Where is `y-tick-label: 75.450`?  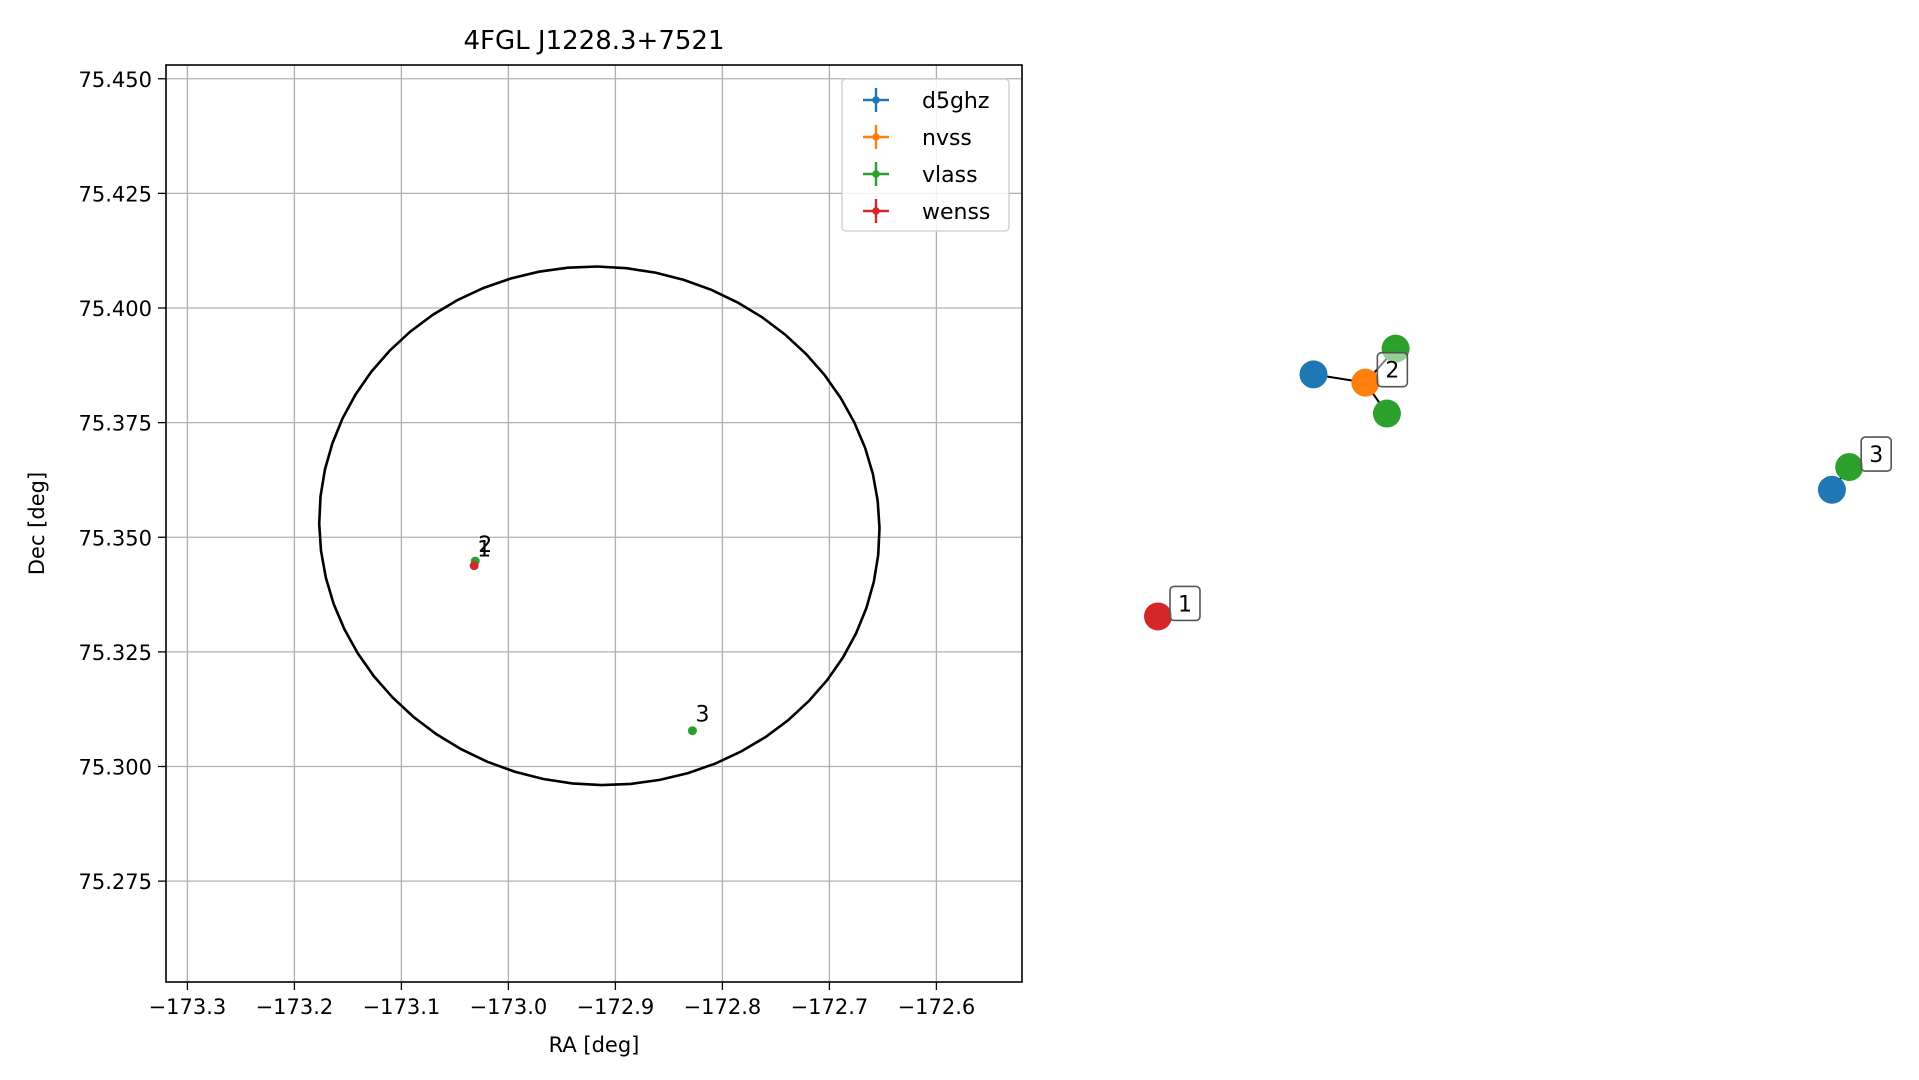
y-tick-label: 75.450 is located at coordinates (115, 80).